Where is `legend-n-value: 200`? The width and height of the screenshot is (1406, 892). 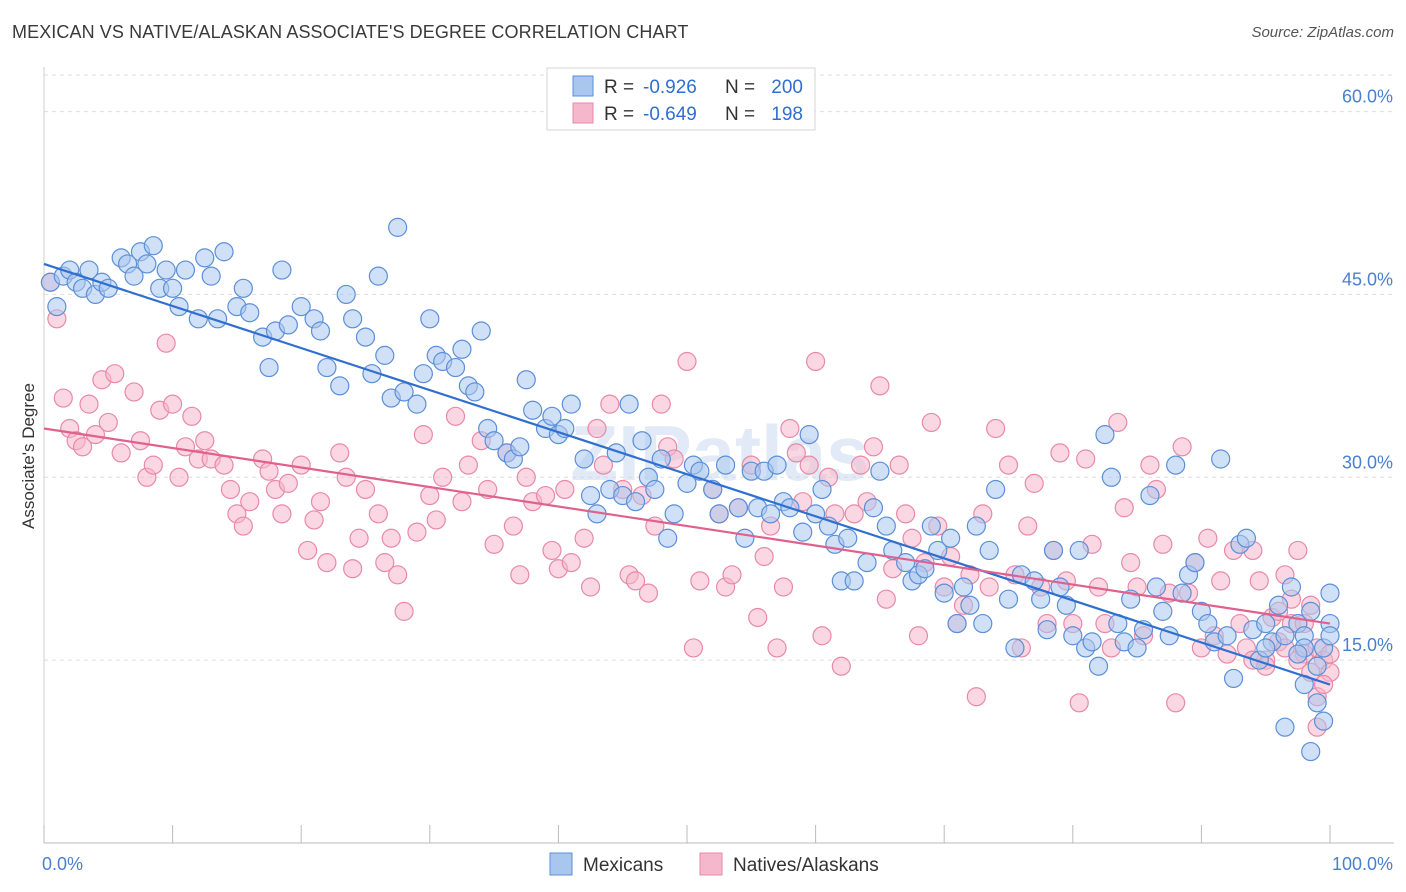 legend-n-value: 200 is located at coordinates (787, 87).